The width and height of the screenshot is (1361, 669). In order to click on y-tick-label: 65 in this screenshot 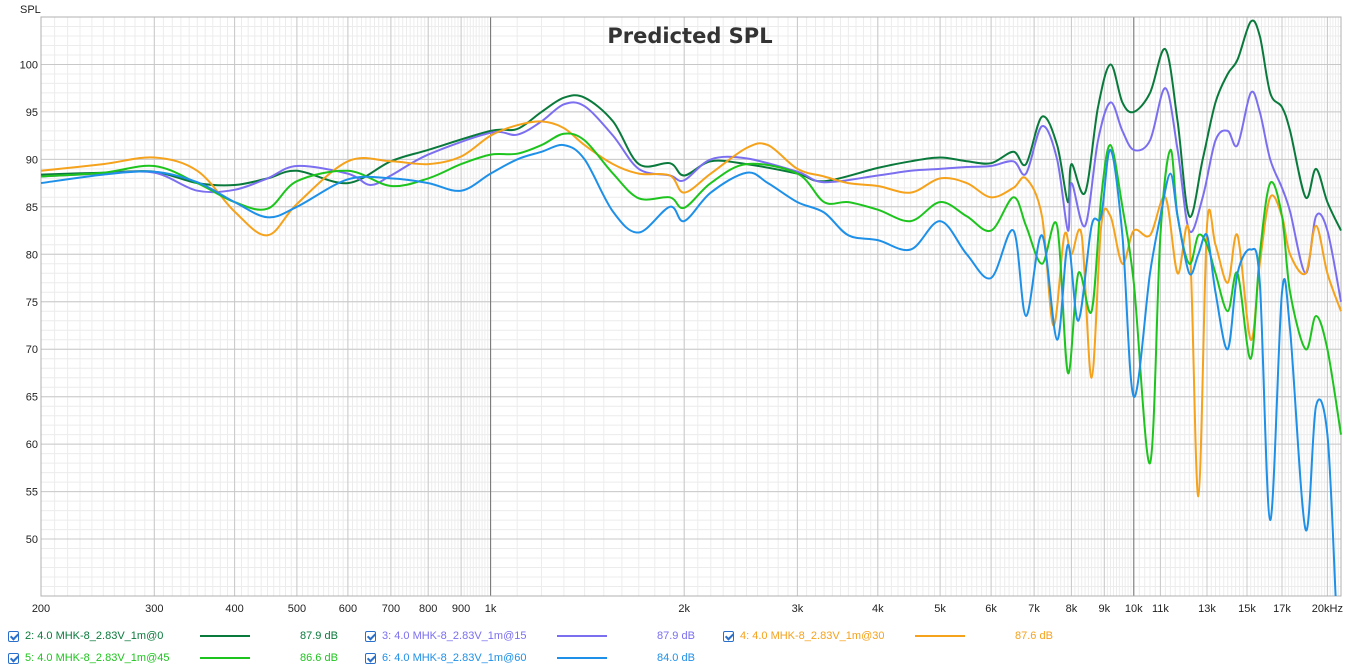, I will do `click(32, 398)`.